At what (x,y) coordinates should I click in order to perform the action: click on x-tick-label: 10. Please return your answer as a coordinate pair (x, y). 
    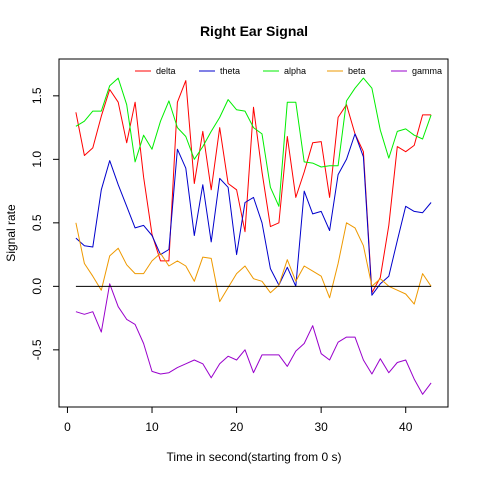
    Looking at the image, I should click on (152, 427).